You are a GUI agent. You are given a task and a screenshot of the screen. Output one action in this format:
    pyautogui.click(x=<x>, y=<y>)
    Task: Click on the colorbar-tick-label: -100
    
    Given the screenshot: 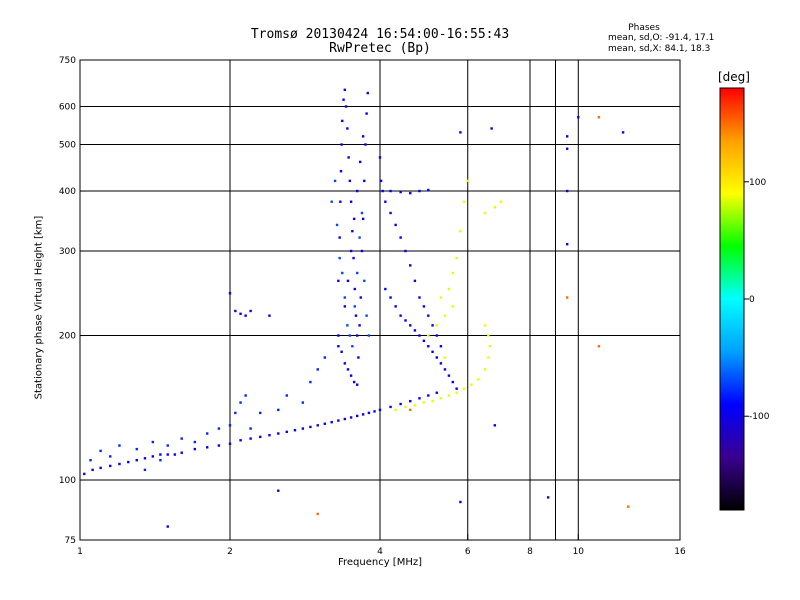 What is the action you would take?
    pyautogui.click(x=759, y=417)
    